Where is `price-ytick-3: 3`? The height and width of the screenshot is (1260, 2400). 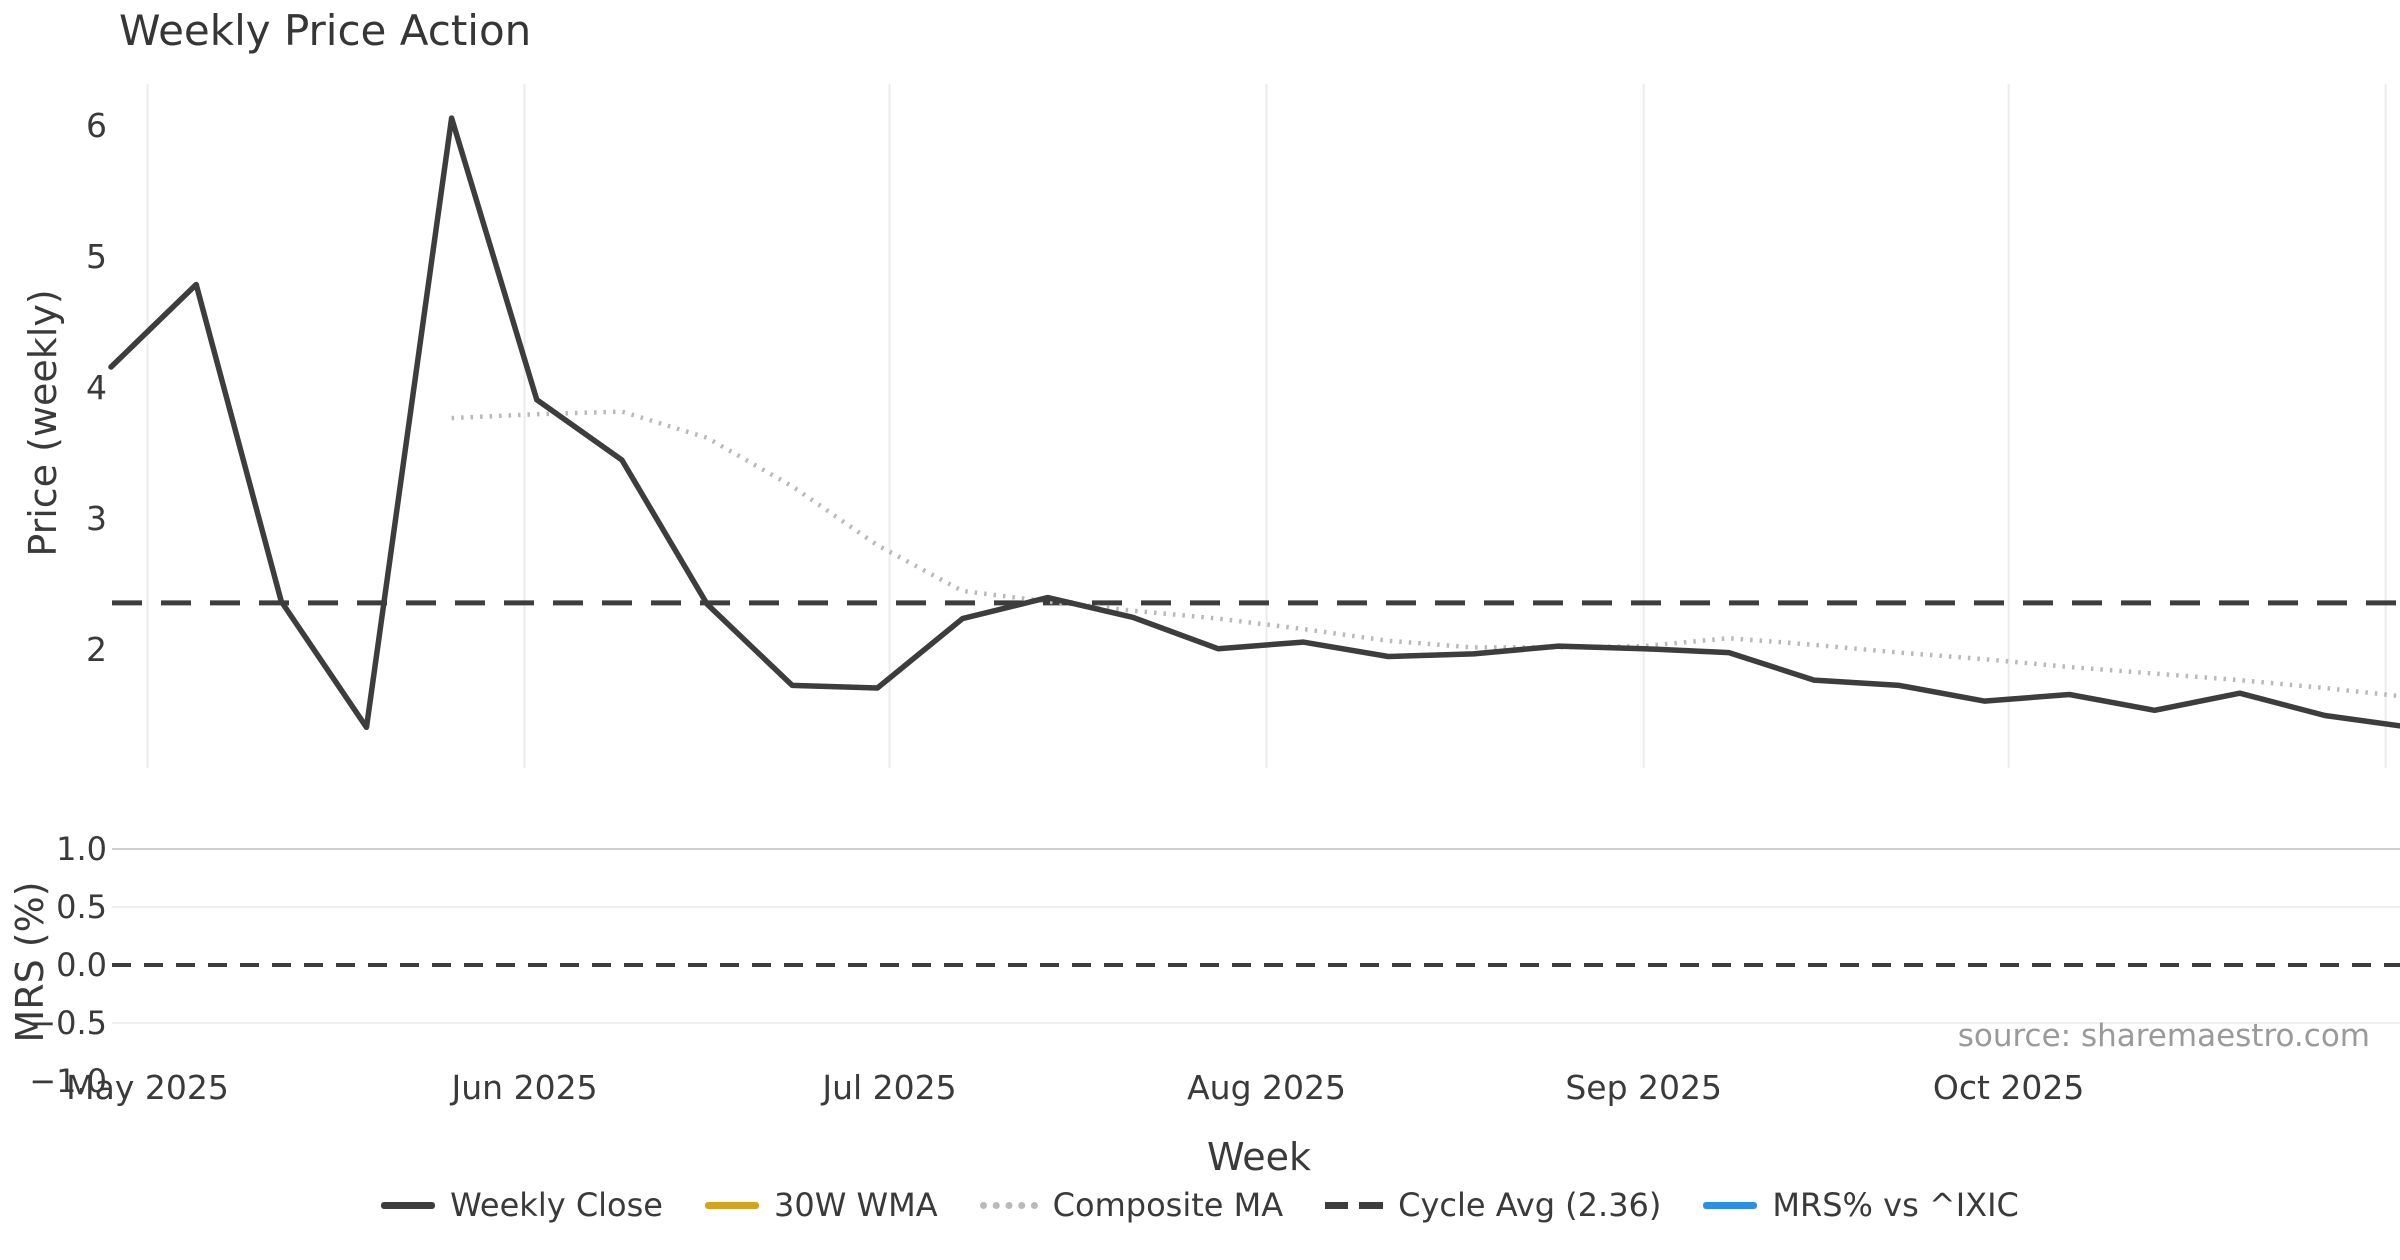
price-ytick-3: 3 is located at coordinates (96, 518).